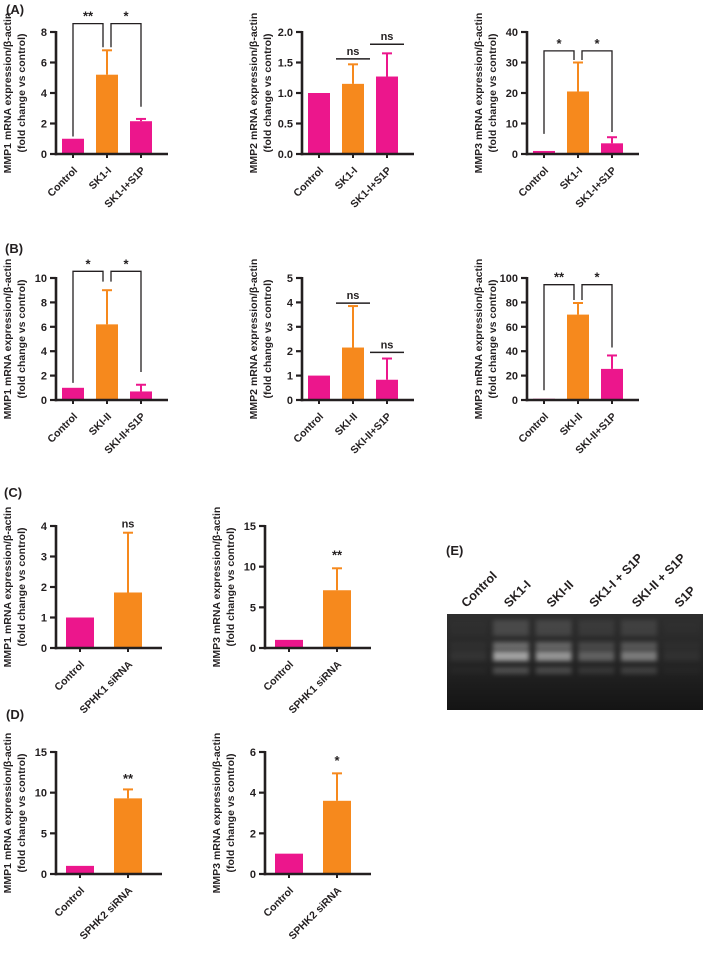 This screenshot has height=961, width=709. What do you see at coordinates (479, 589) in the screenshot?
I see `gel-lane-label: Control` at bounding box center [479, 589].